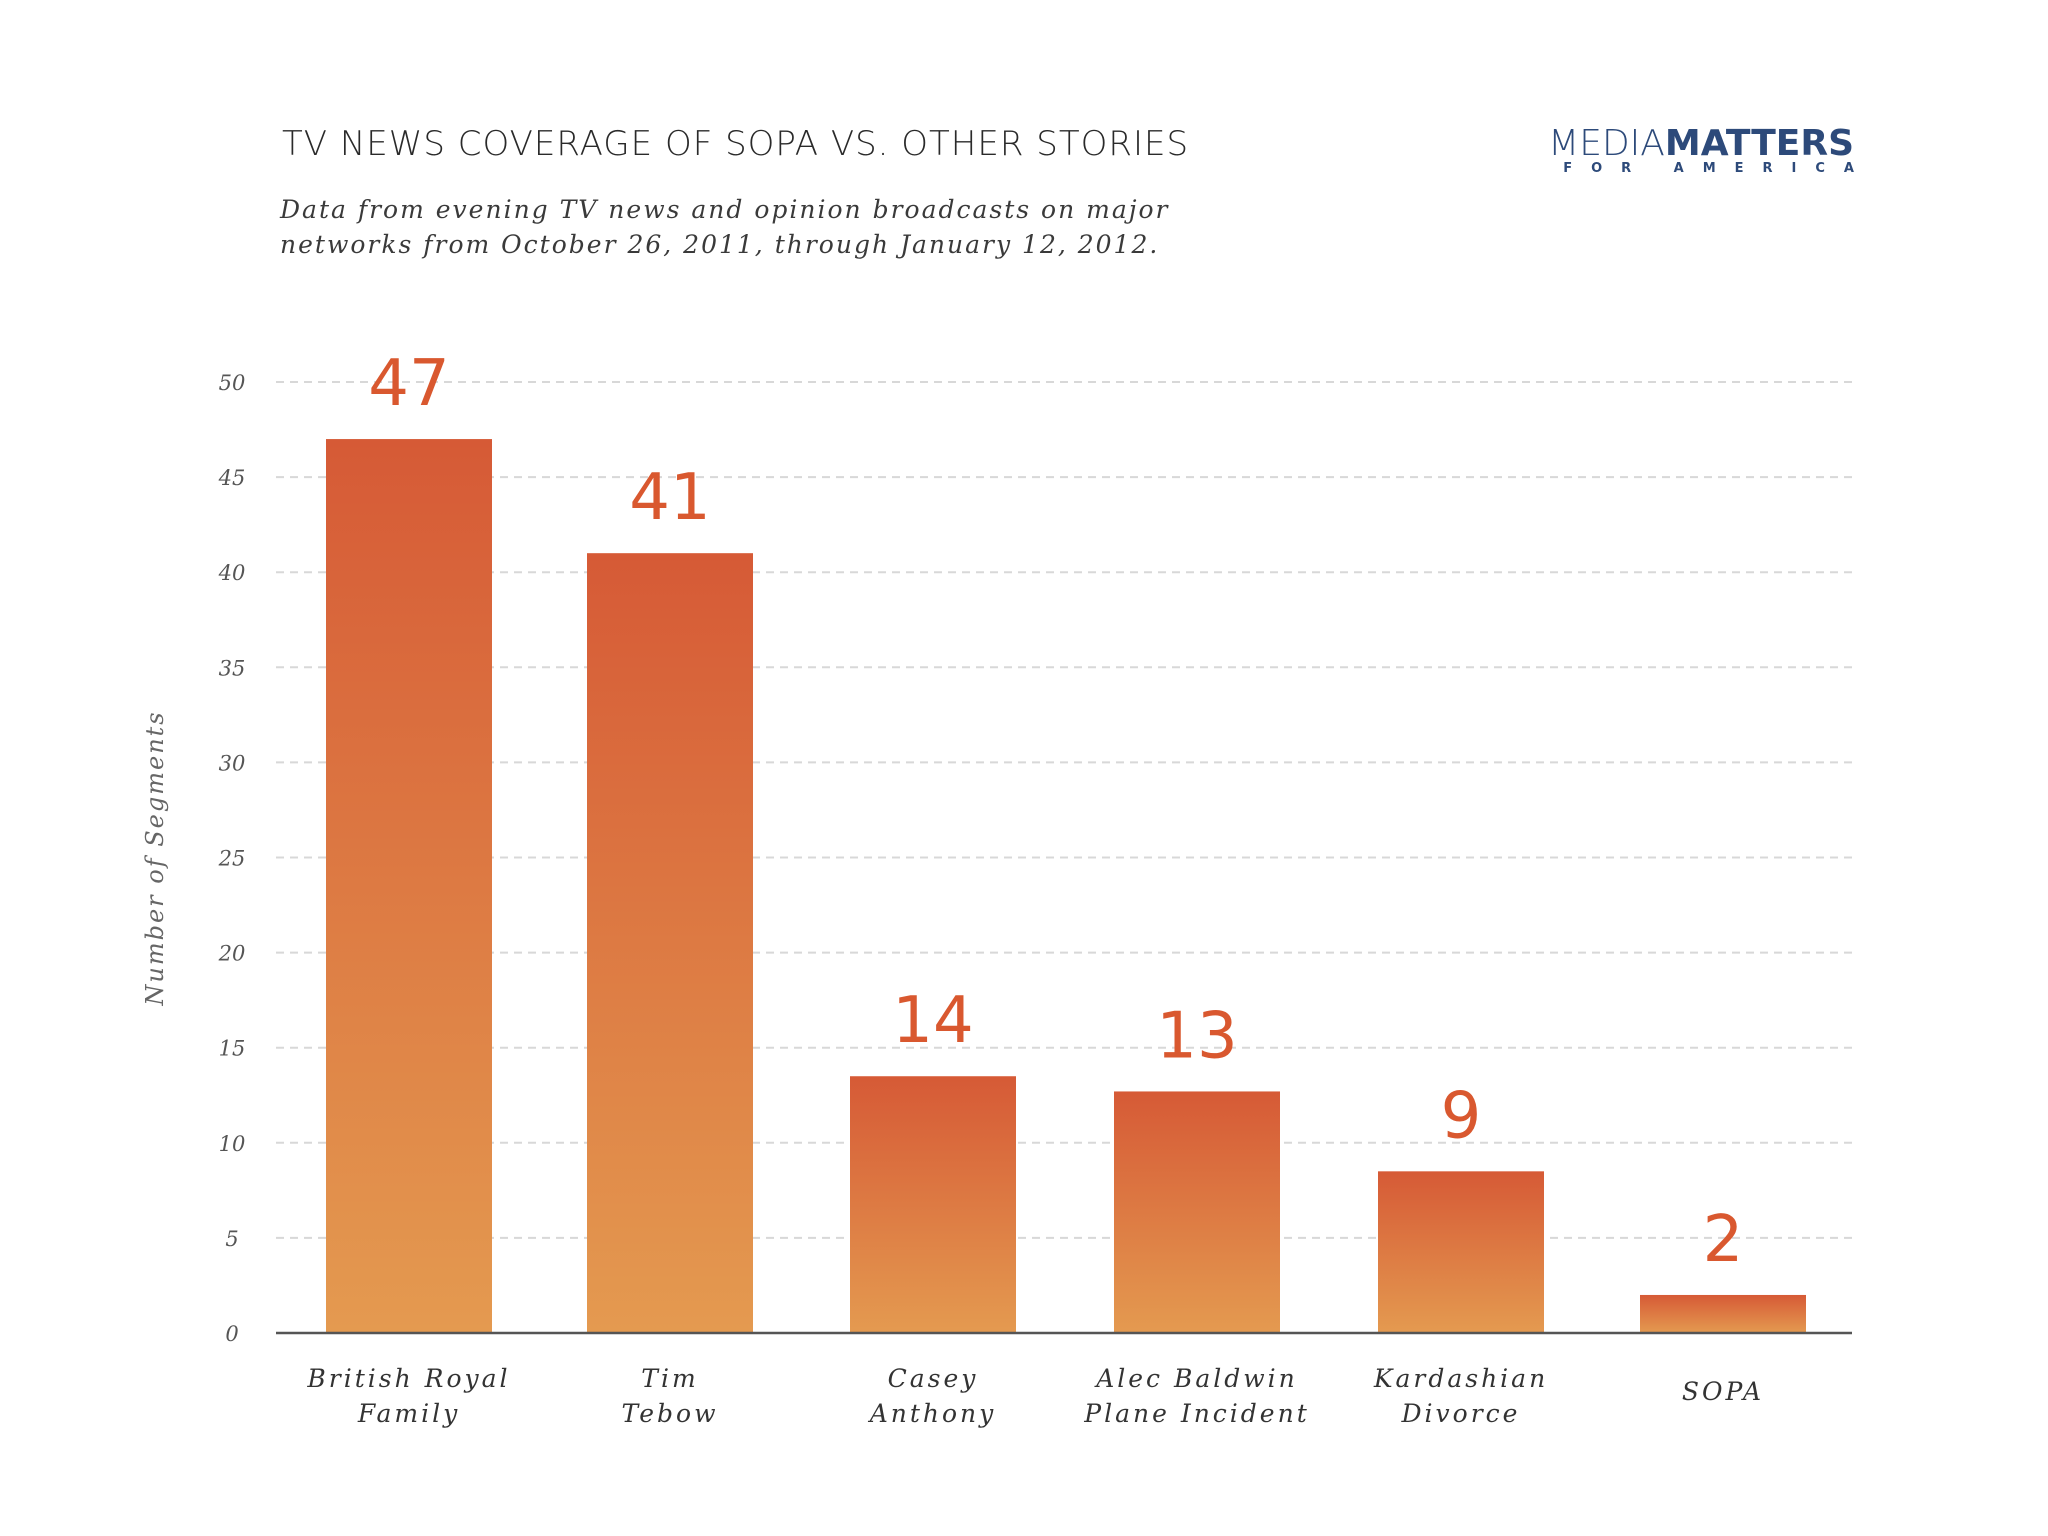  What do you see at coordinates (408, 384) in the screenshot?
I see `value-label: 47` at bounding box center [408, 384].